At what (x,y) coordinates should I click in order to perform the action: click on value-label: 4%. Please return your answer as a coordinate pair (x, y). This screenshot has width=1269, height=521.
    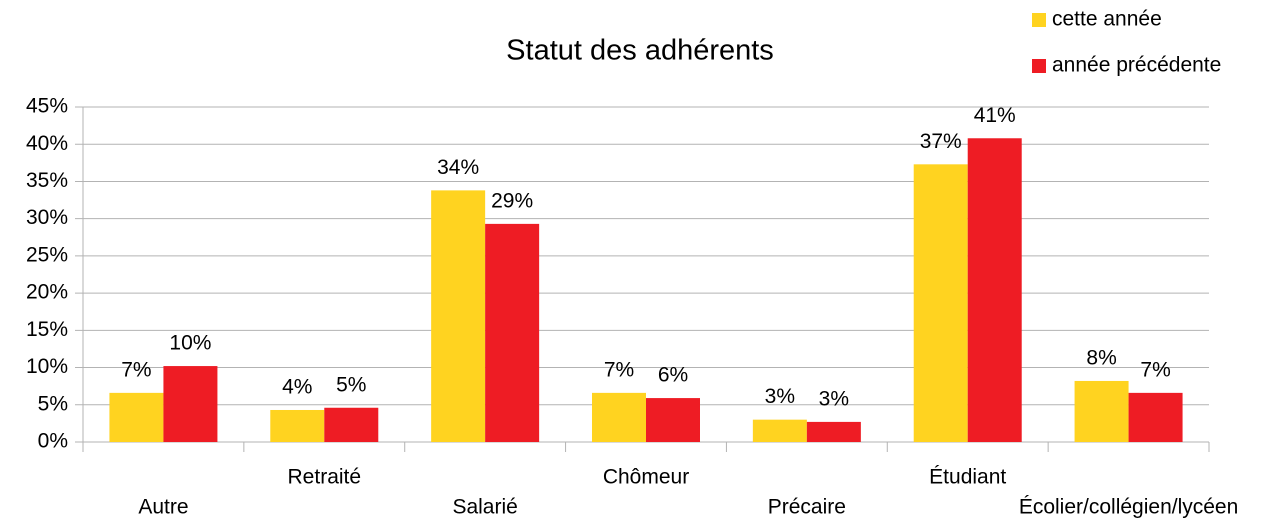
    Looking at the image, I should click on (297, 387).